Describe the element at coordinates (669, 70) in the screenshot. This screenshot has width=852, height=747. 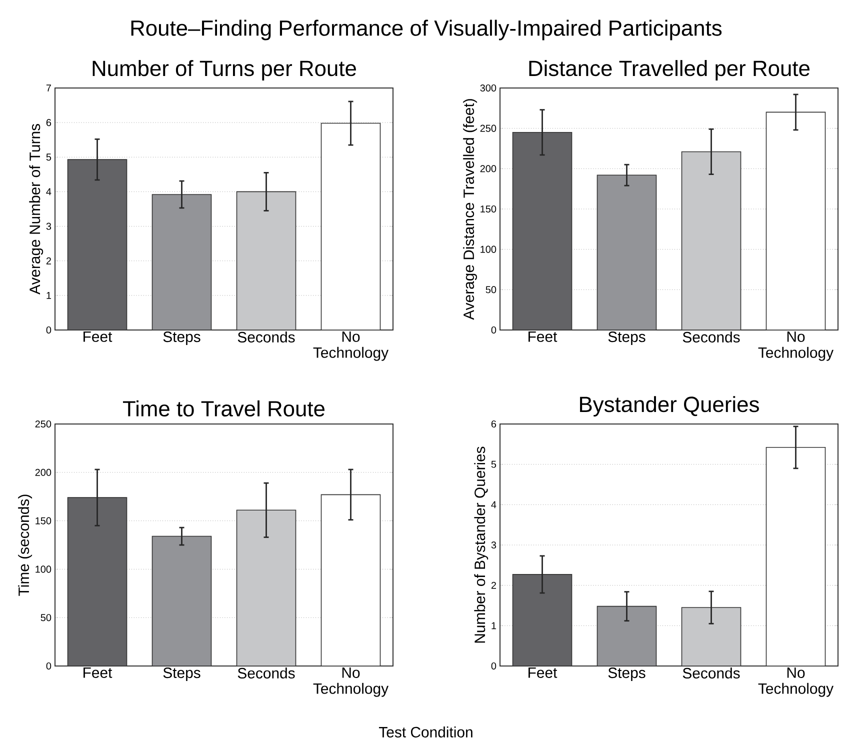
I see `chart-title: Distance Travelled per Route` at that location.